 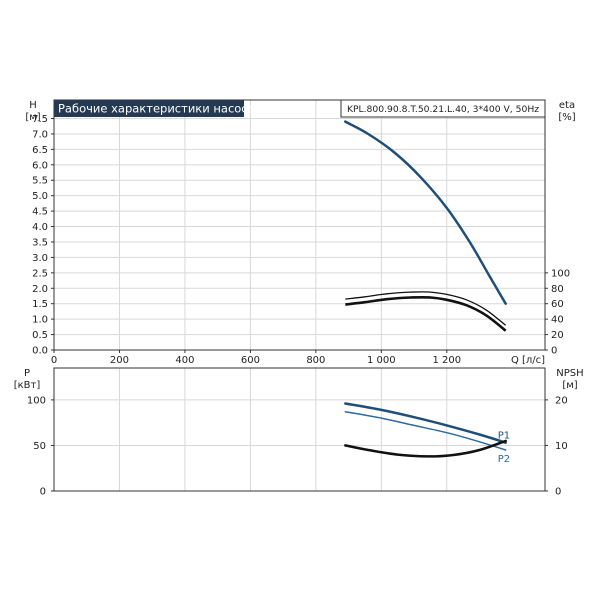 I want to click on y-right-tick-label: 80, so click(x=557, y=289).